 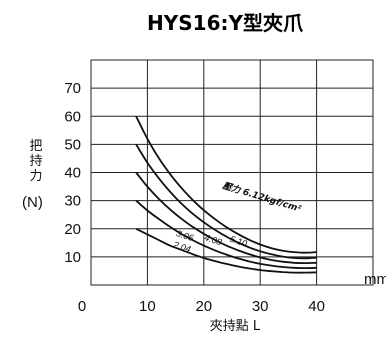 I want to click on x-tick-label: 40, so click(x=316, y=306).